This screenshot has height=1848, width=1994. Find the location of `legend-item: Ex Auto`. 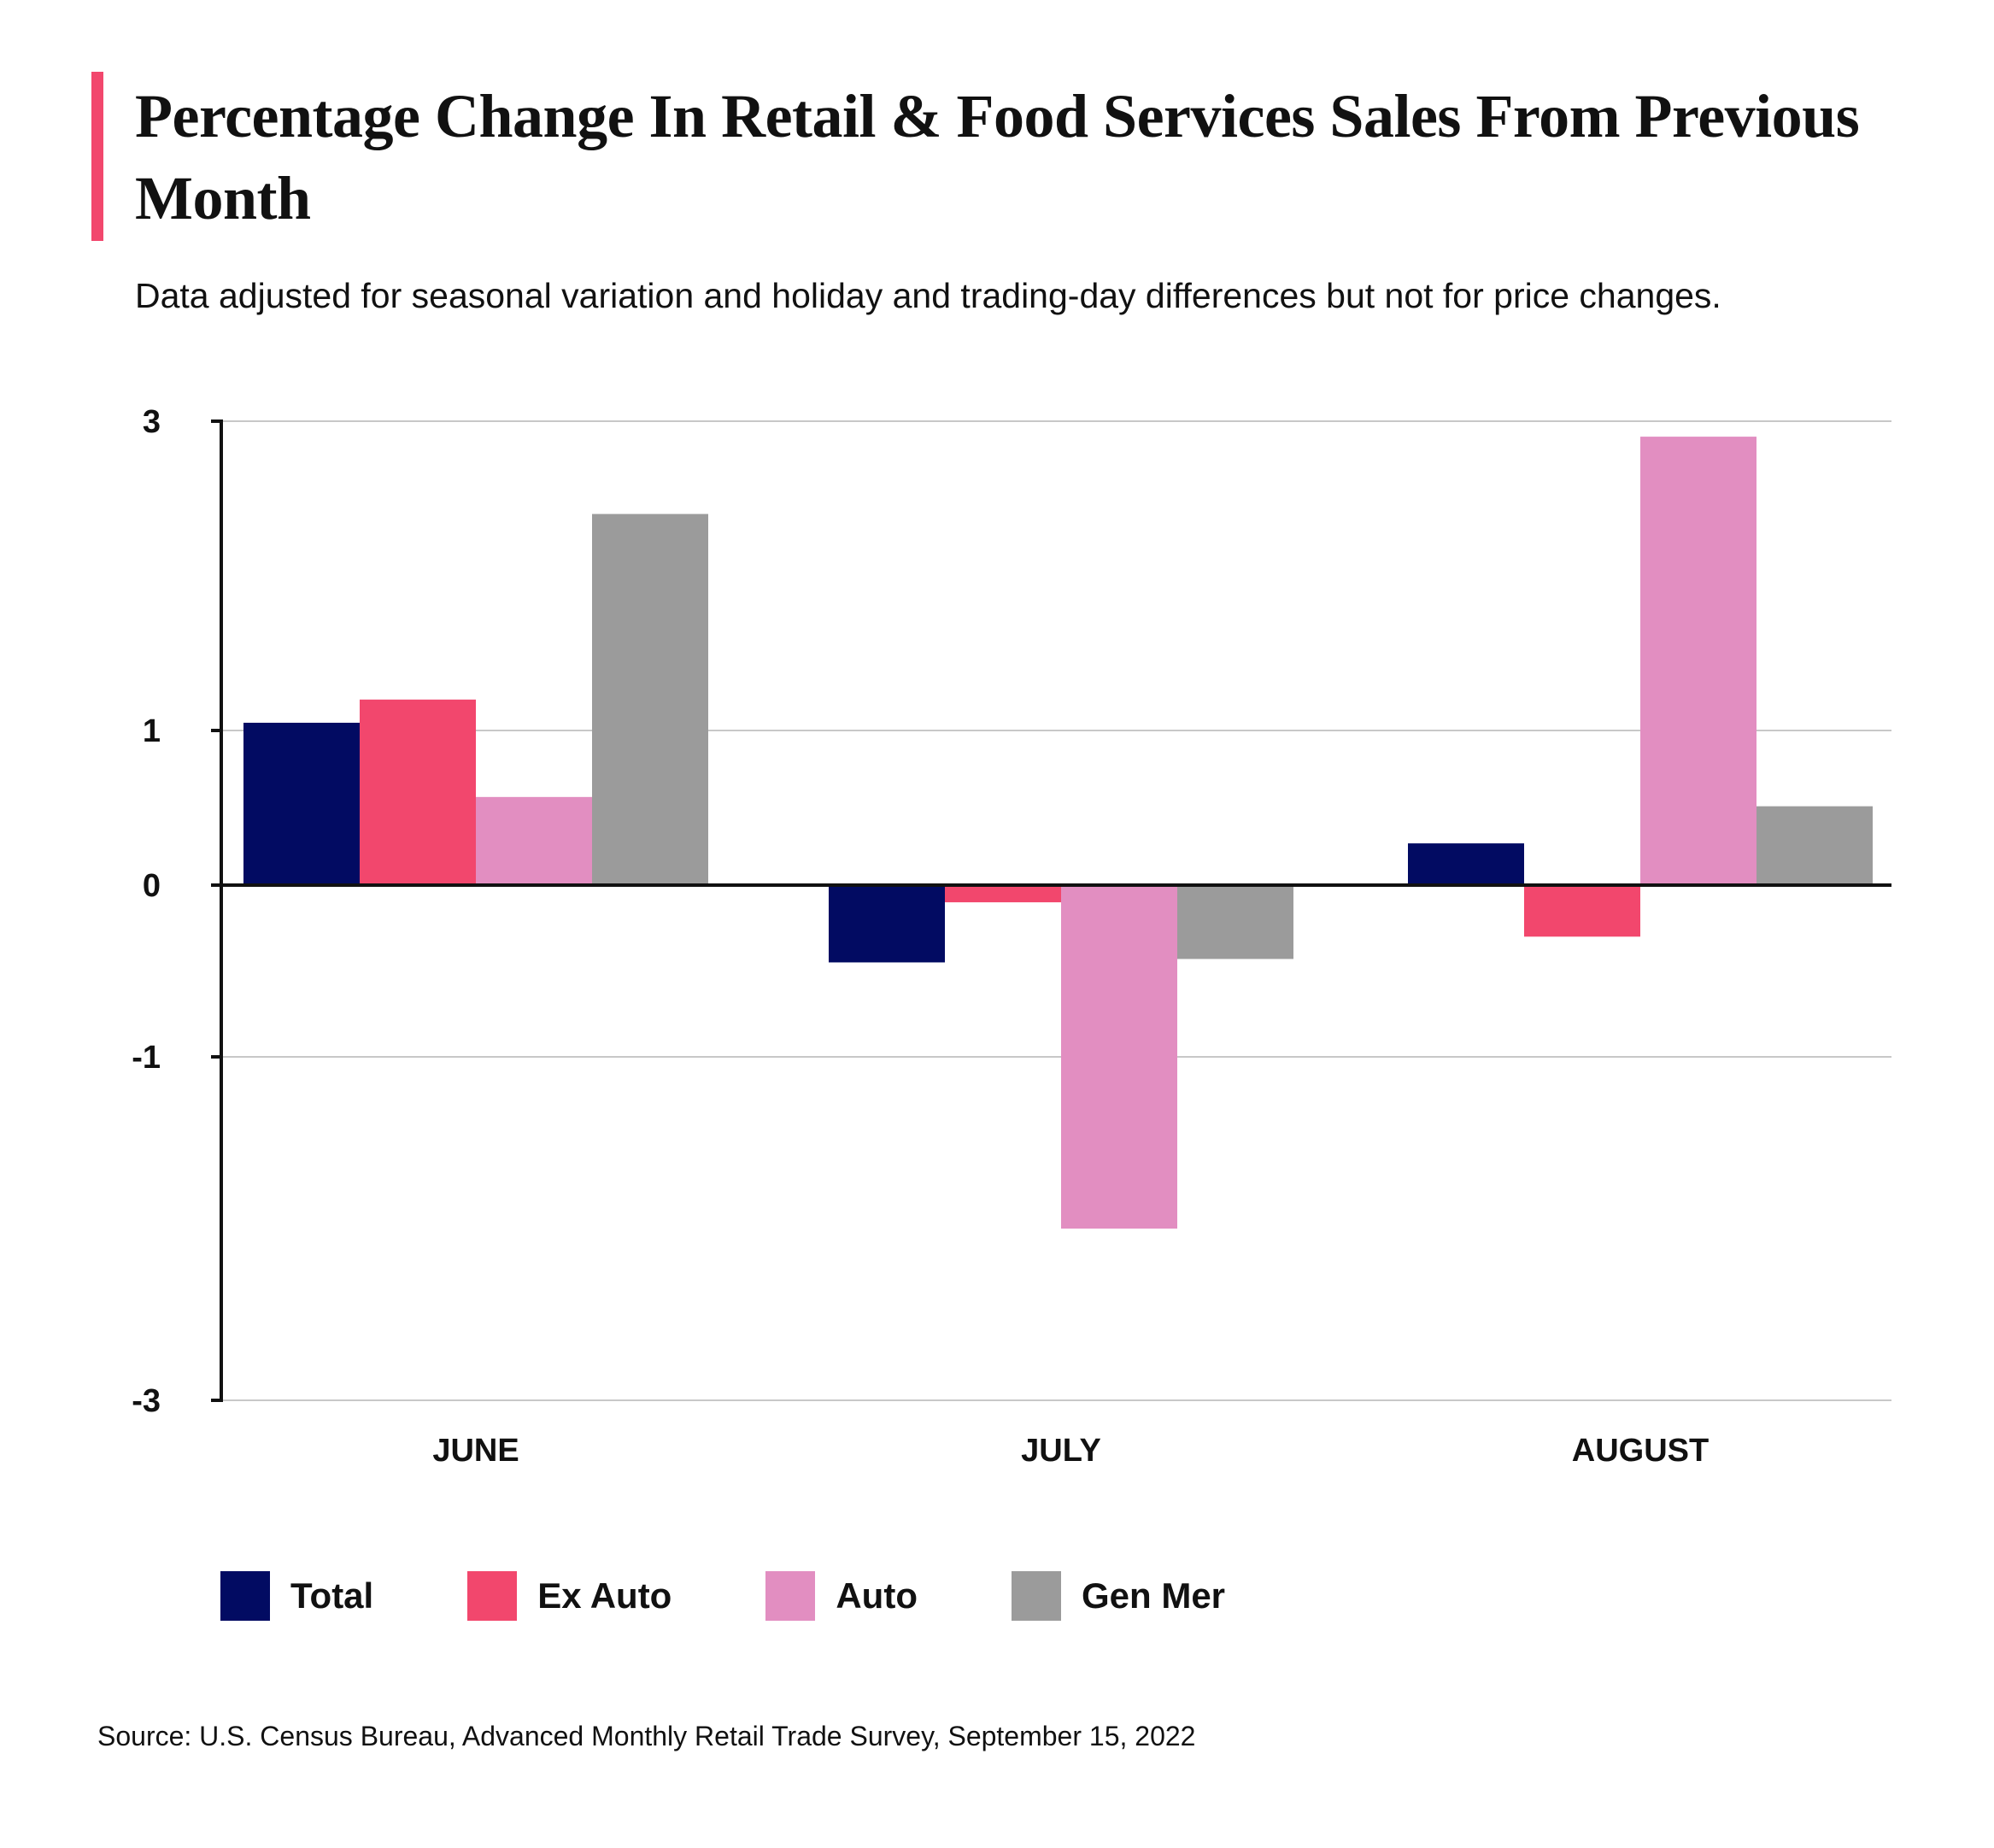

legend-item: Ex Auto is located at coordinates (569, 1596).